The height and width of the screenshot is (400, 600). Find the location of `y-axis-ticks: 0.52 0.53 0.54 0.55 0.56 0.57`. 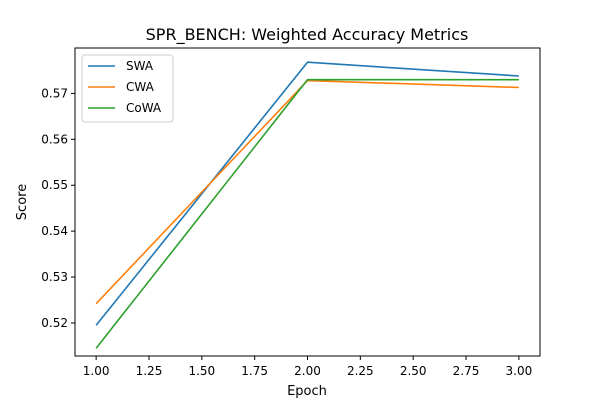

y-axis-ticks: 0.52 0.53 0.54 0.55 0.56 0.57 is located at coordinates (58, 208).